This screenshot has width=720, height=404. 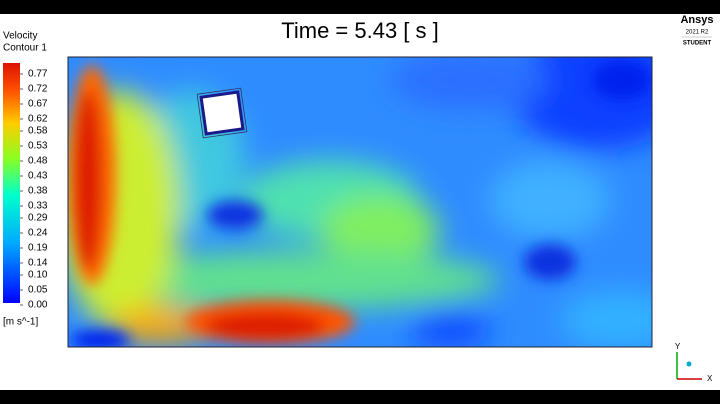 What do you see at coordinates (38, 131) in the screenshot?
I see `colorbar-tick-label: 0.58` at bounding box center [38, 131].